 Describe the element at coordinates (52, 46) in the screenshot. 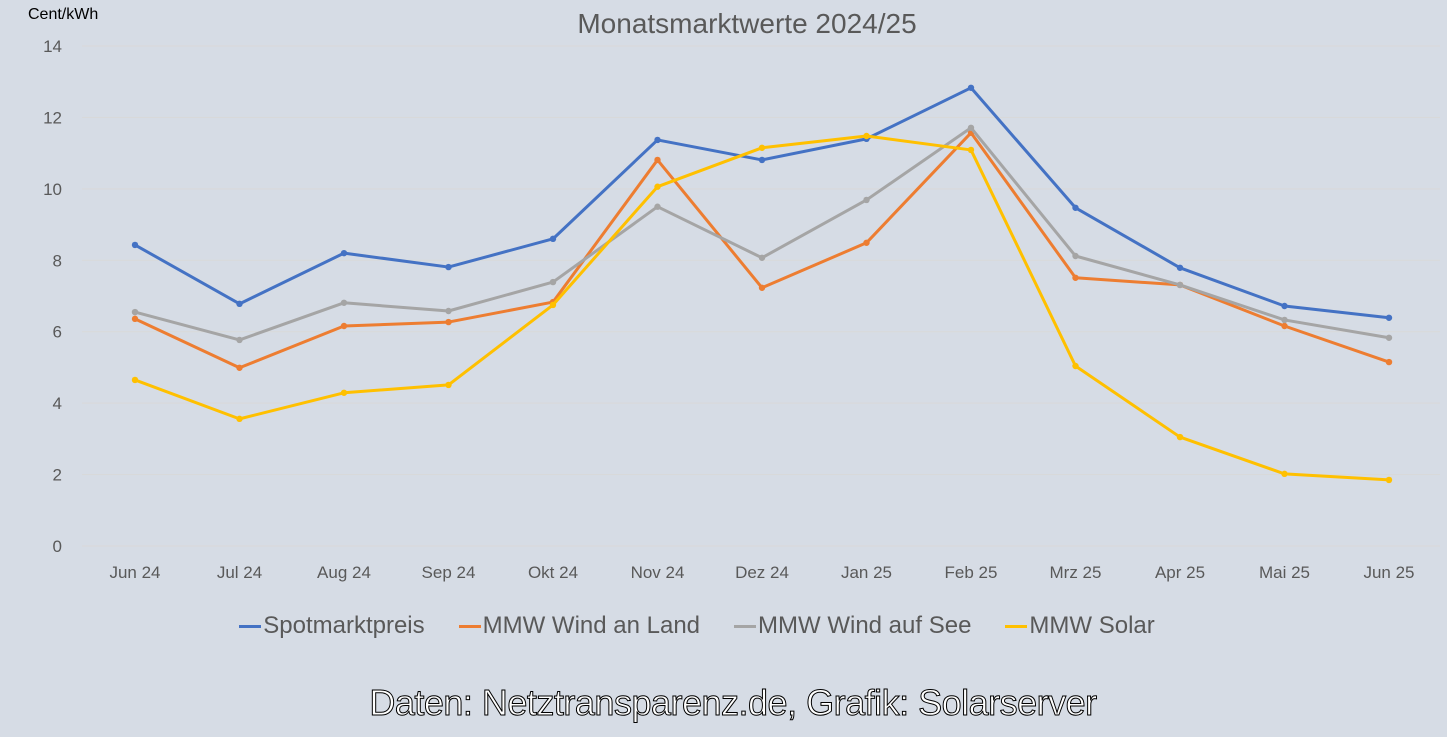

I see `y-tick-label: 14` at that location.